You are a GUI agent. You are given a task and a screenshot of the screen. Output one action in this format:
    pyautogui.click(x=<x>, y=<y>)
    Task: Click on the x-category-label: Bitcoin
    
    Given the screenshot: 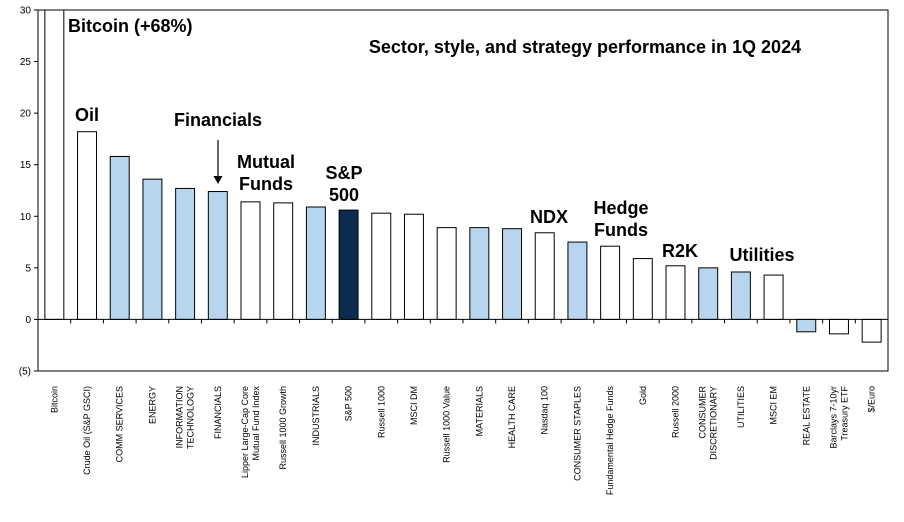 What is the action you would take?
    pyautogui.click(x=54, y=399)
    